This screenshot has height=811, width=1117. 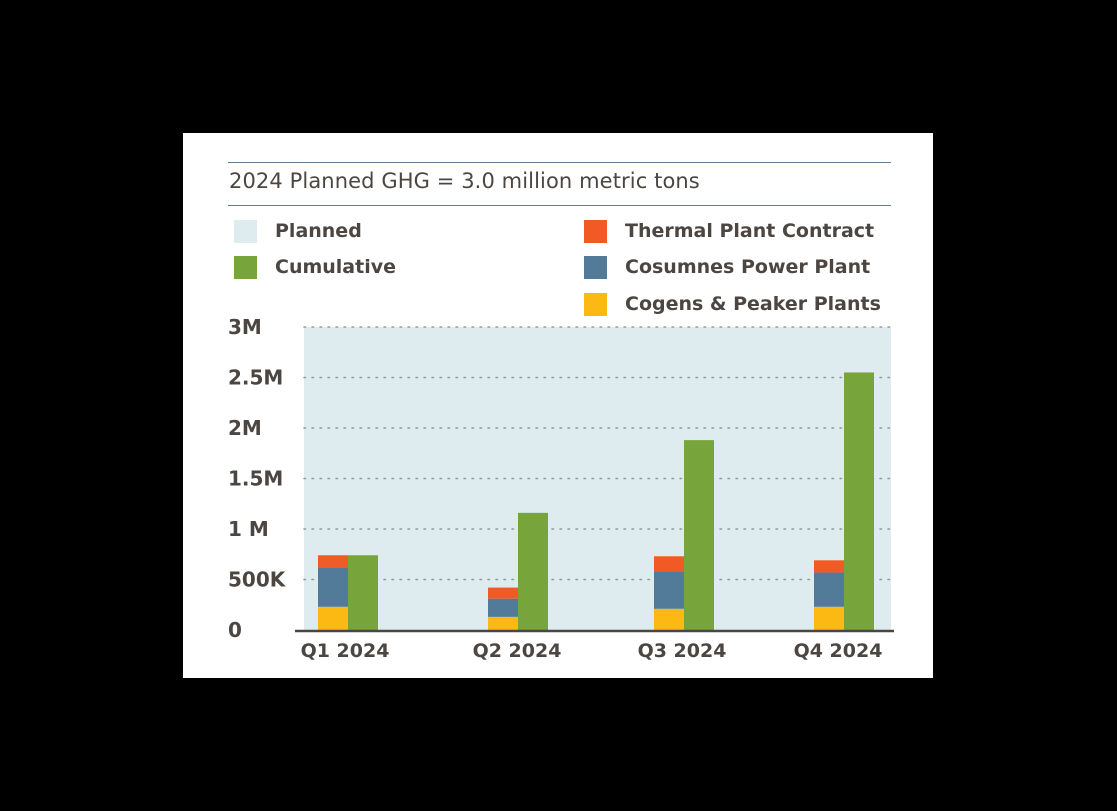 I want to click on legend-item-cosumnes-power-plant: Cosumnes Power Plant, so click(x=727, y=267).